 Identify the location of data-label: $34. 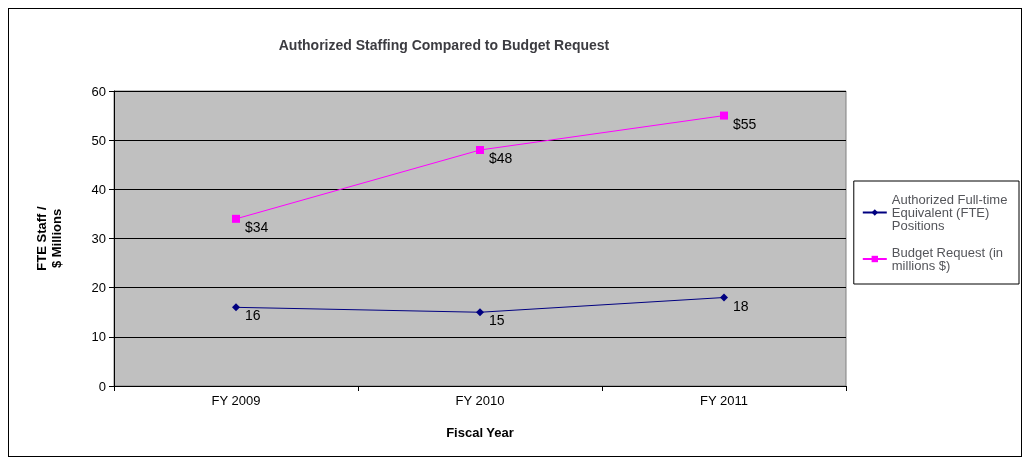
(257, 226).